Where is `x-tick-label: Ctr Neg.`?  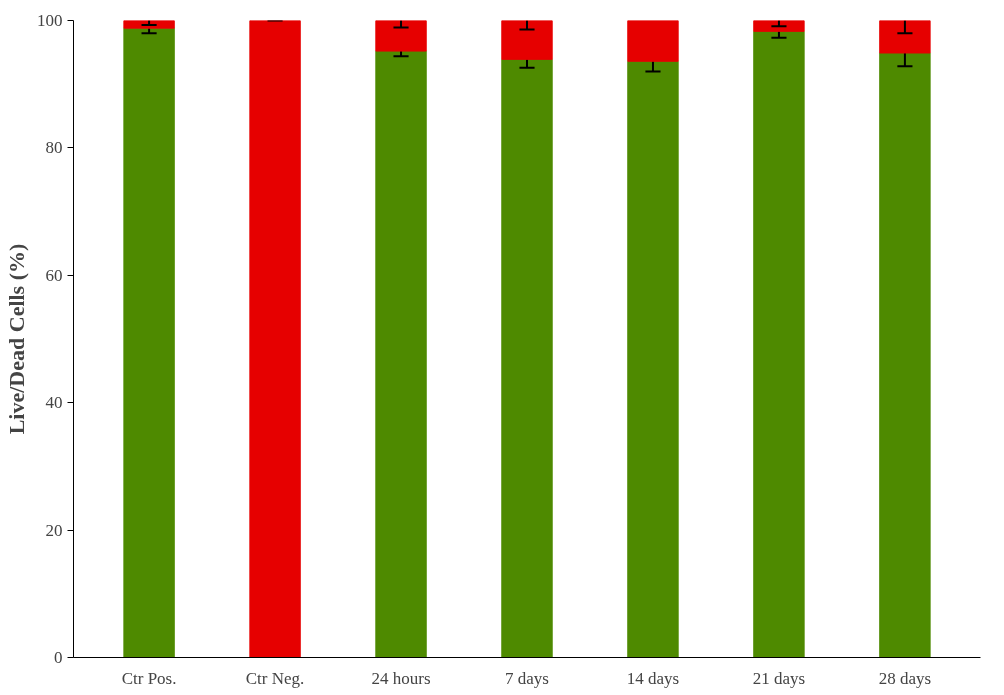 x-tick-label: Ctr Neg. is located at coordinates (275, 678).